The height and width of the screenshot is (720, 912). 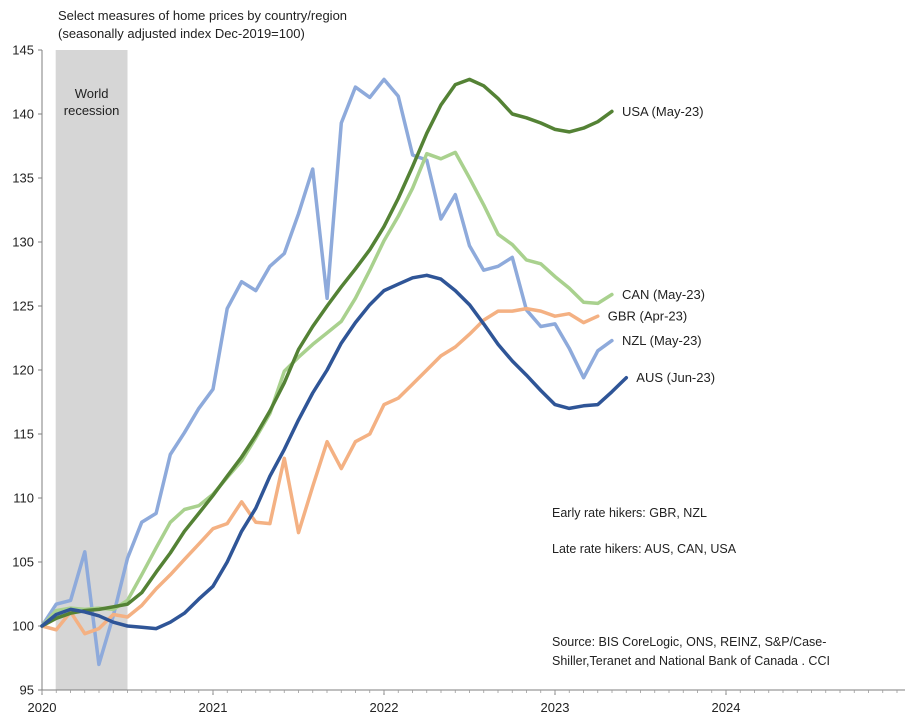 I want to click on y-tick-label: 130, so click(x=23, y=242).